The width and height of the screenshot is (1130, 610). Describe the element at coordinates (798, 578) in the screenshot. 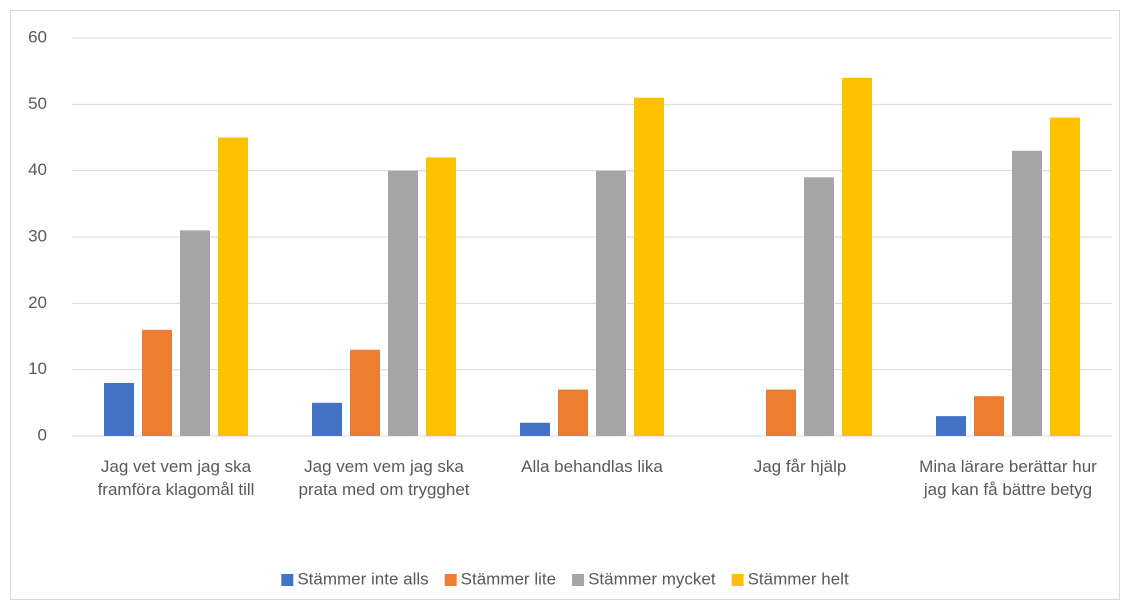

I see `legend-label: Stämmer helt` at that location.